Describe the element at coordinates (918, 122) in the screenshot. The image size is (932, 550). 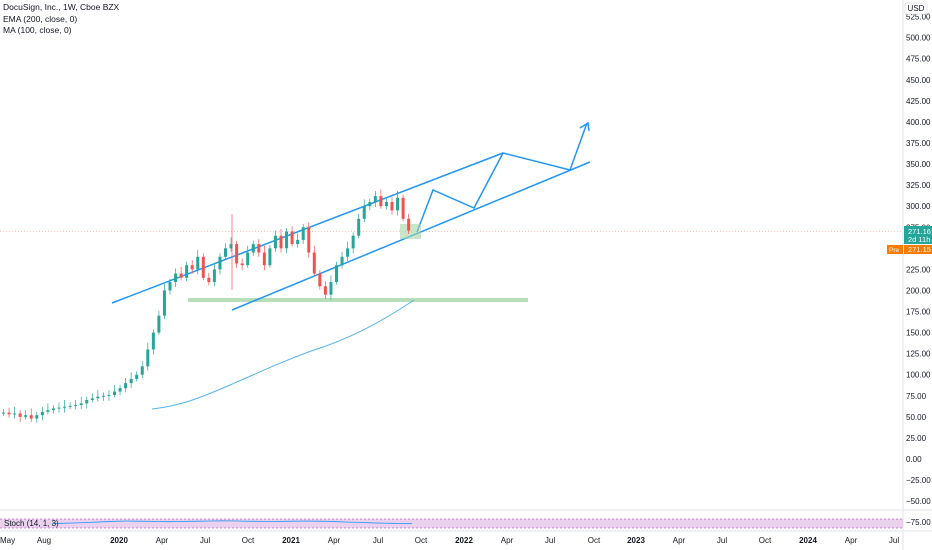
I see `price-tick-label: 400.00` at that location.